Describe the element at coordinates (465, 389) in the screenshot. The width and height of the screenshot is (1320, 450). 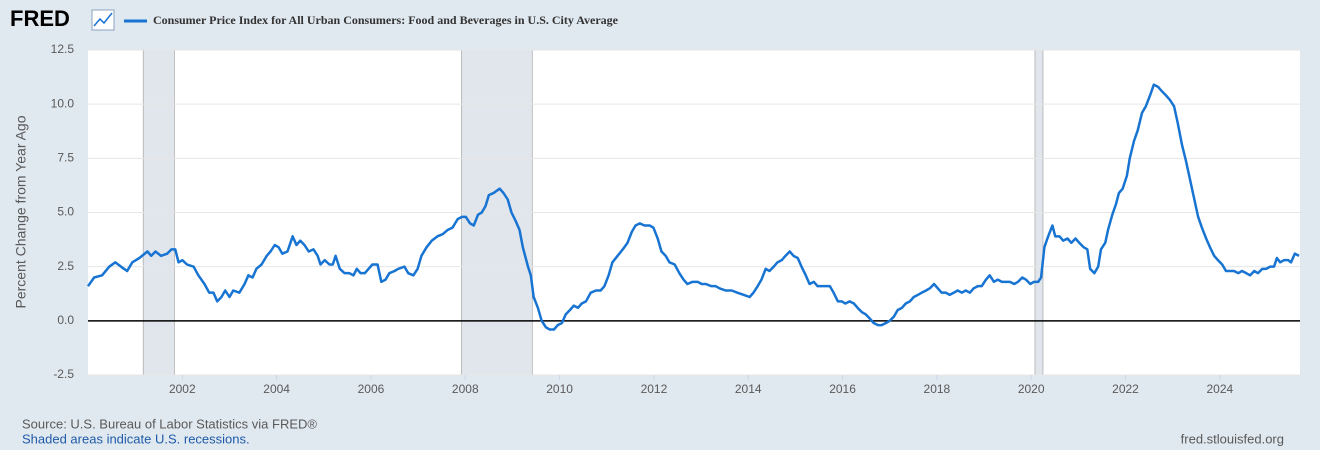
I see `x-tick-label: 2008` at that location.